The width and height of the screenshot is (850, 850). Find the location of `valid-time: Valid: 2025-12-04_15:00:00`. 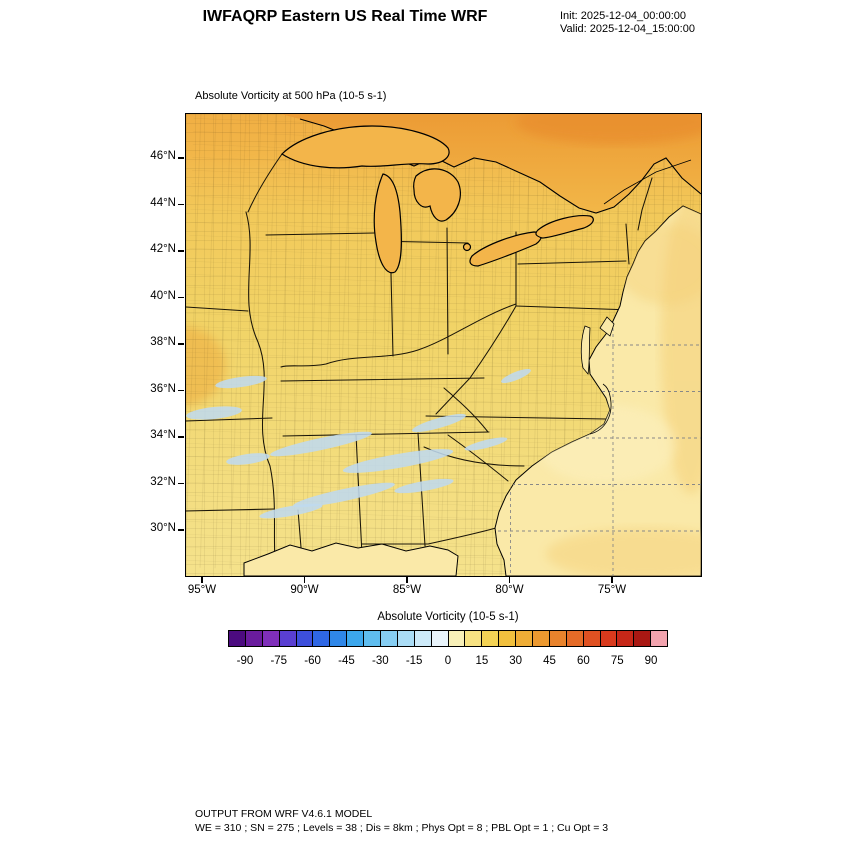

valid-time: Valid: 2025-12-04_15:00:00 is located at coordinates (627, 29).